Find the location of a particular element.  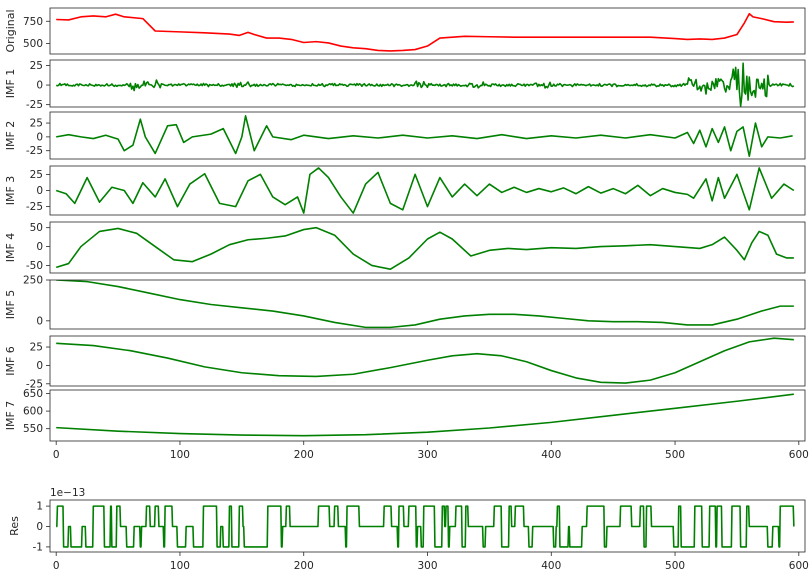

y-tick-label: 600 is located at coordinates (33, 412).